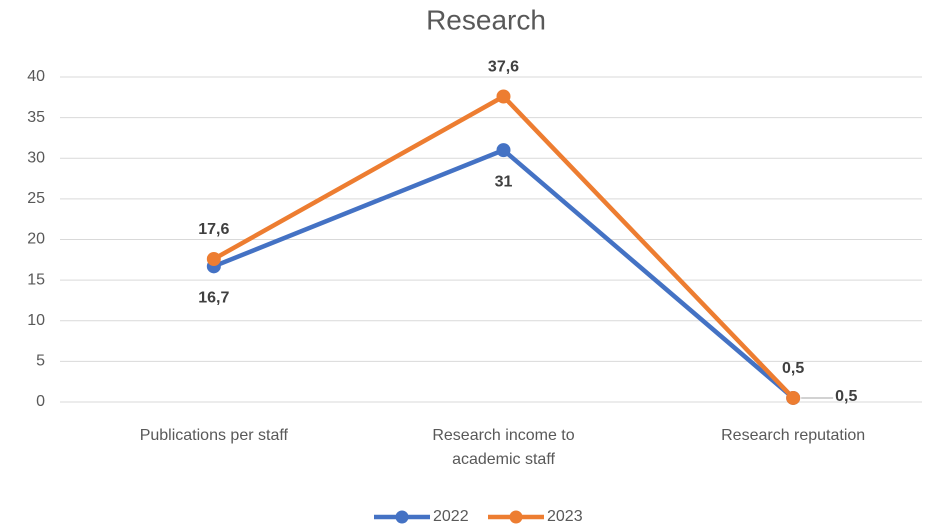 The width and height of the screenshot is (948, 532). Describe the element at coordinates (214, 435) in the screenshot. I see `x-tick-label: Publications per staff` at that location.